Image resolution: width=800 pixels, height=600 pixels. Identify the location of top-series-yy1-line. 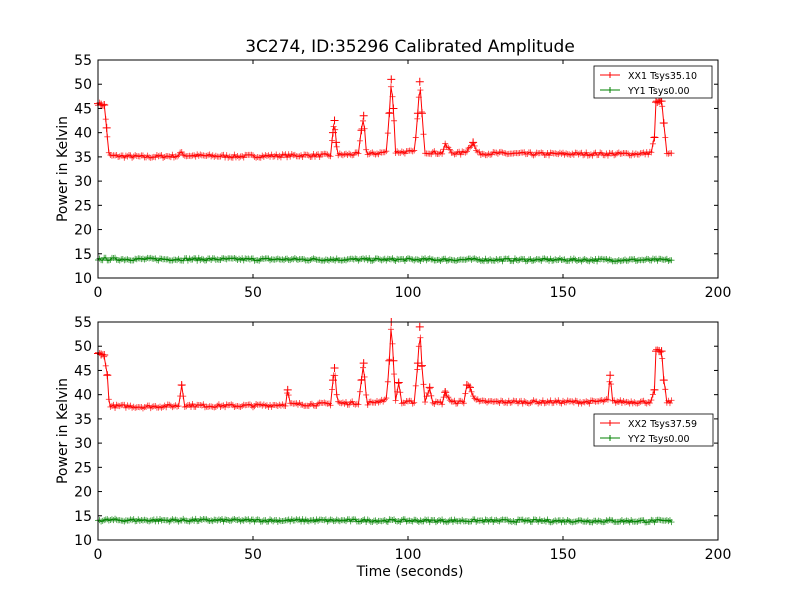
(384, 259).